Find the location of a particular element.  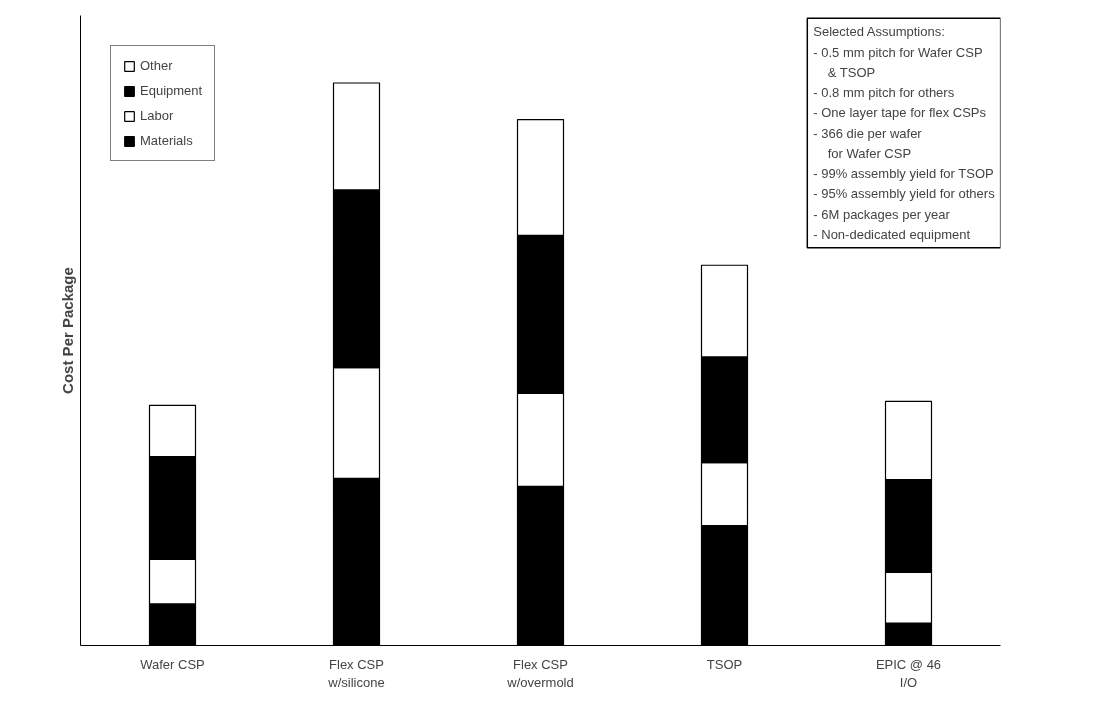

x-tick-label: TSOP is located at coordinates (724, 664).